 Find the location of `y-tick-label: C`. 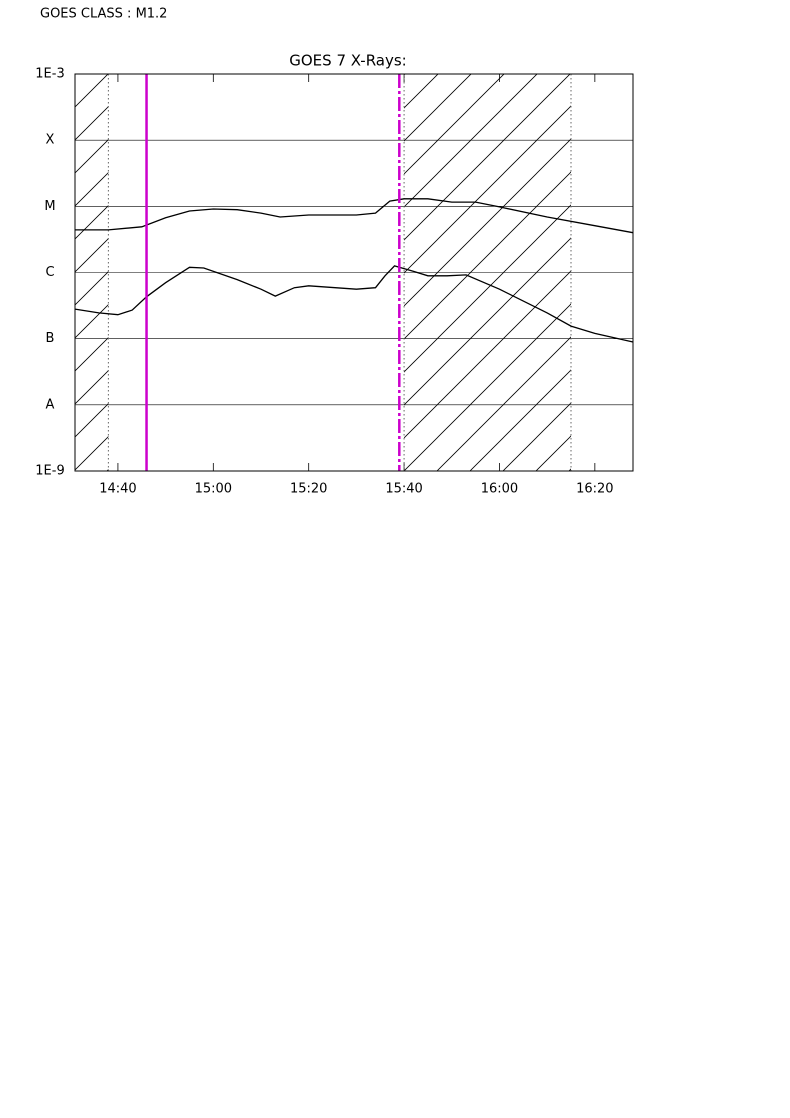

y-tick-label: C is located at coordinates (49, 272).